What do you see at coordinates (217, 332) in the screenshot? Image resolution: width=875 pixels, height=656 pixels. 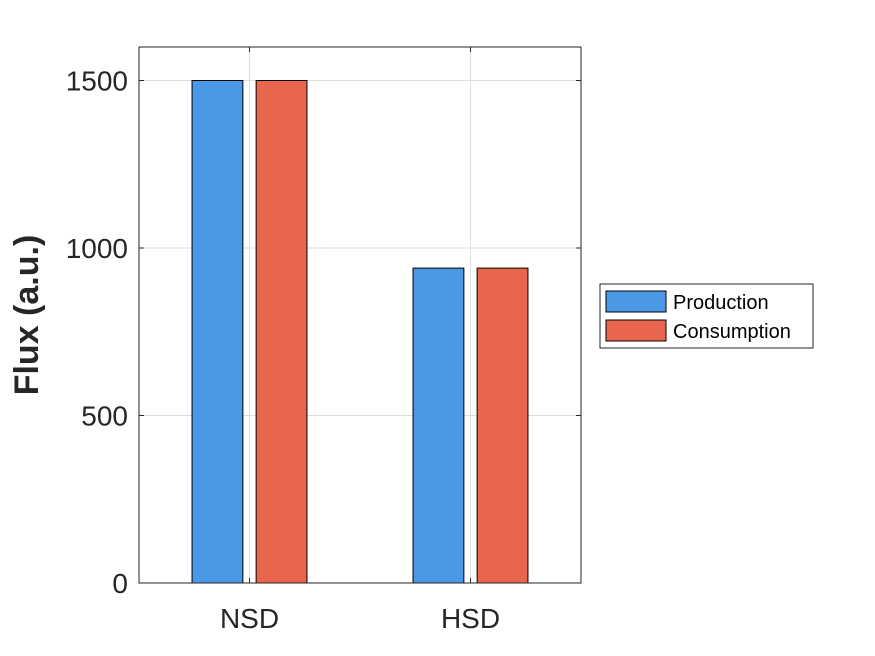 I see `bar-production-nsd` at bounding box center [217, 332].